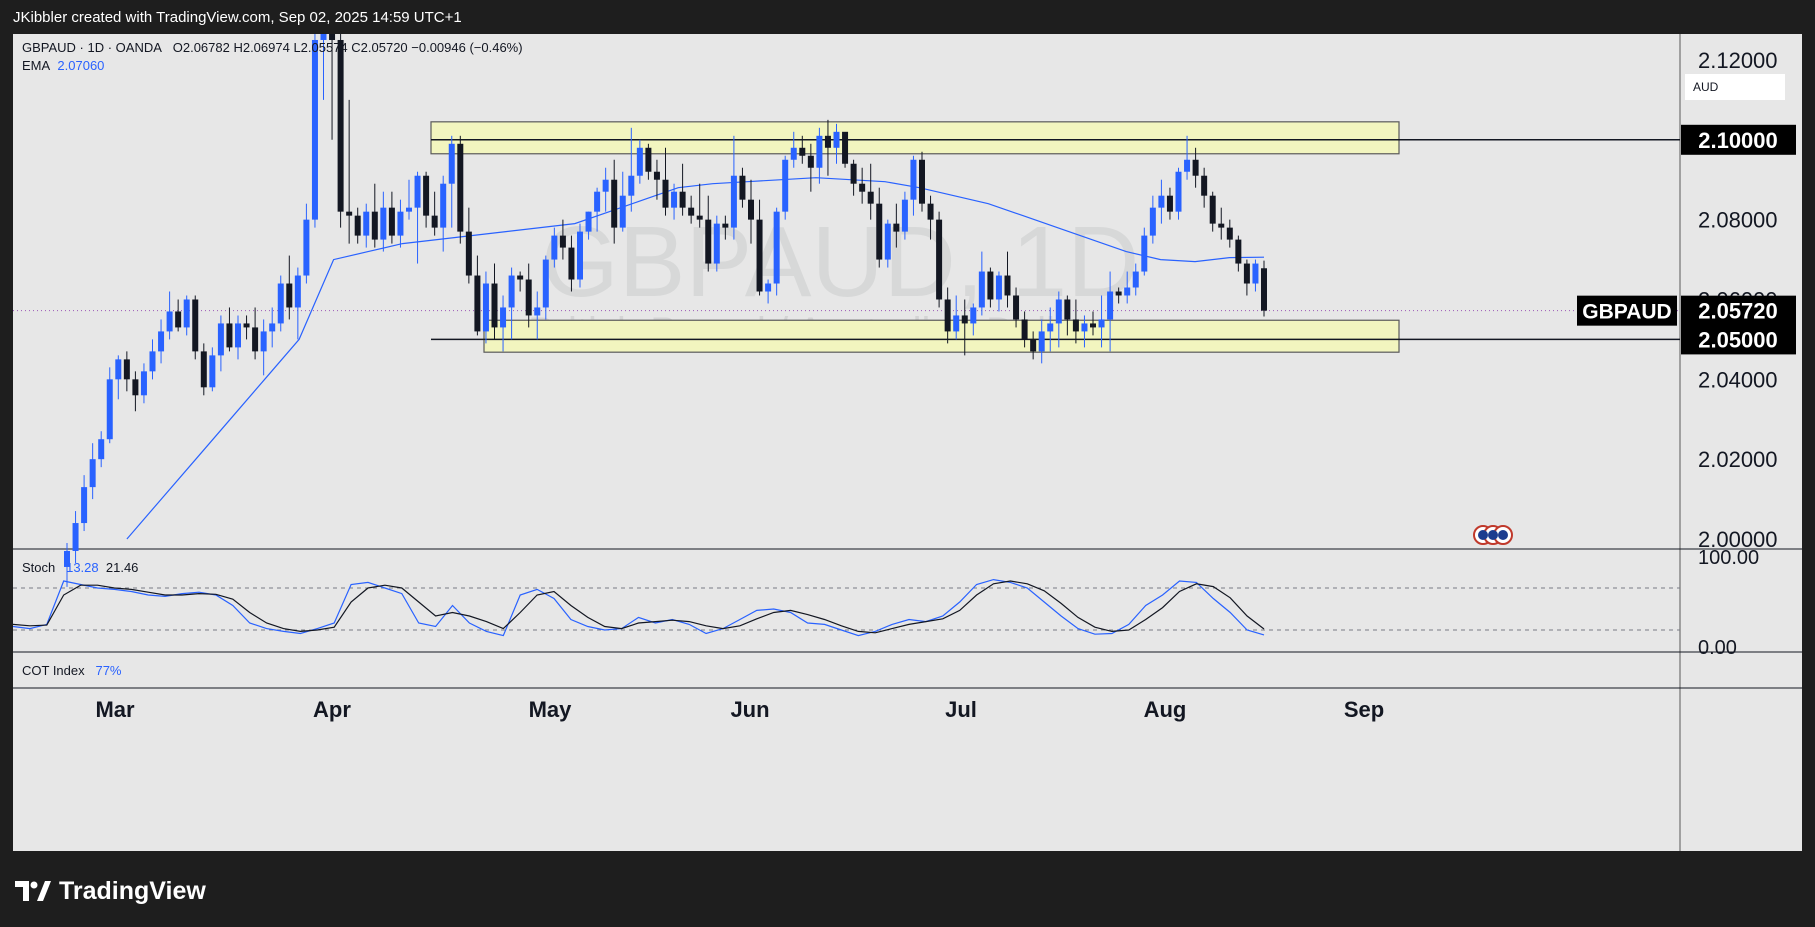 The height and width of the screenshot is (927, 1815). Describe the element at coordinates (110, 891) in the screenshot. I see `tradingview-logo: TradingView` at that location.